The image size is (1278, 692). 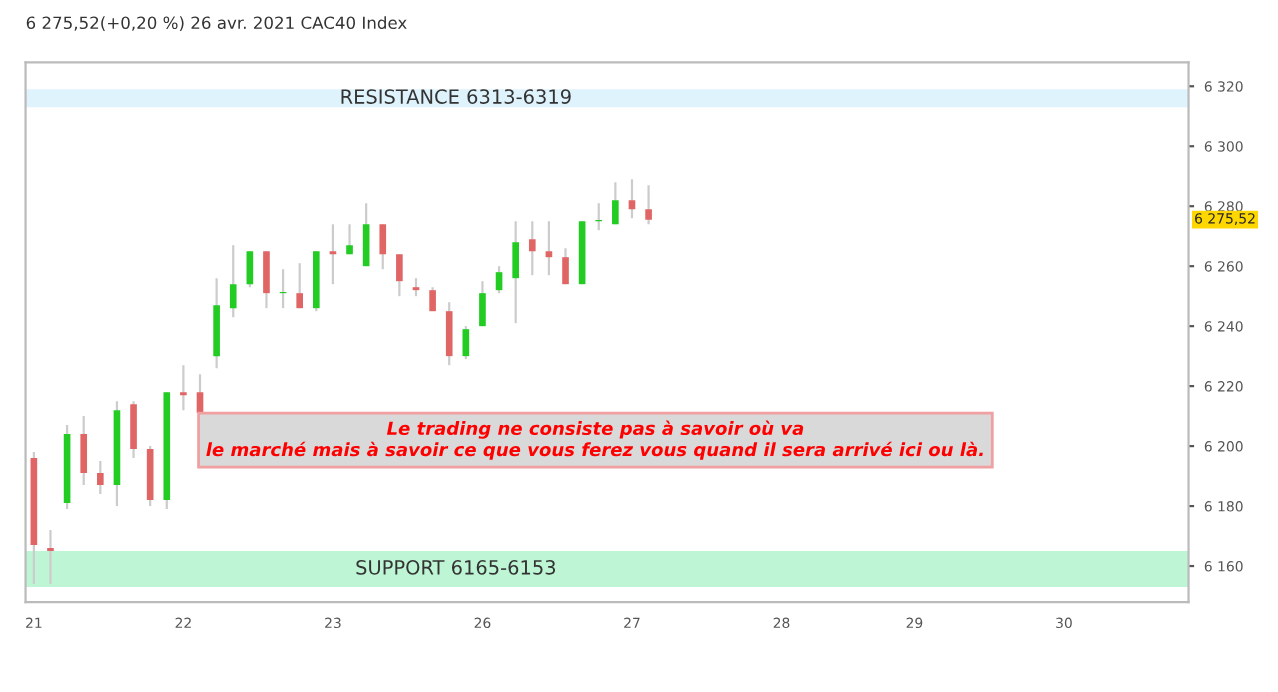 What do you see at coordinates (594, 440) in the screenshot?
I see `annotation: Le trading ne consiste pas à savoir où va le marché mais à savoir ce que vous ferez vous quand il sera arrivé ici ou là.` at bounding box center [594, 440].